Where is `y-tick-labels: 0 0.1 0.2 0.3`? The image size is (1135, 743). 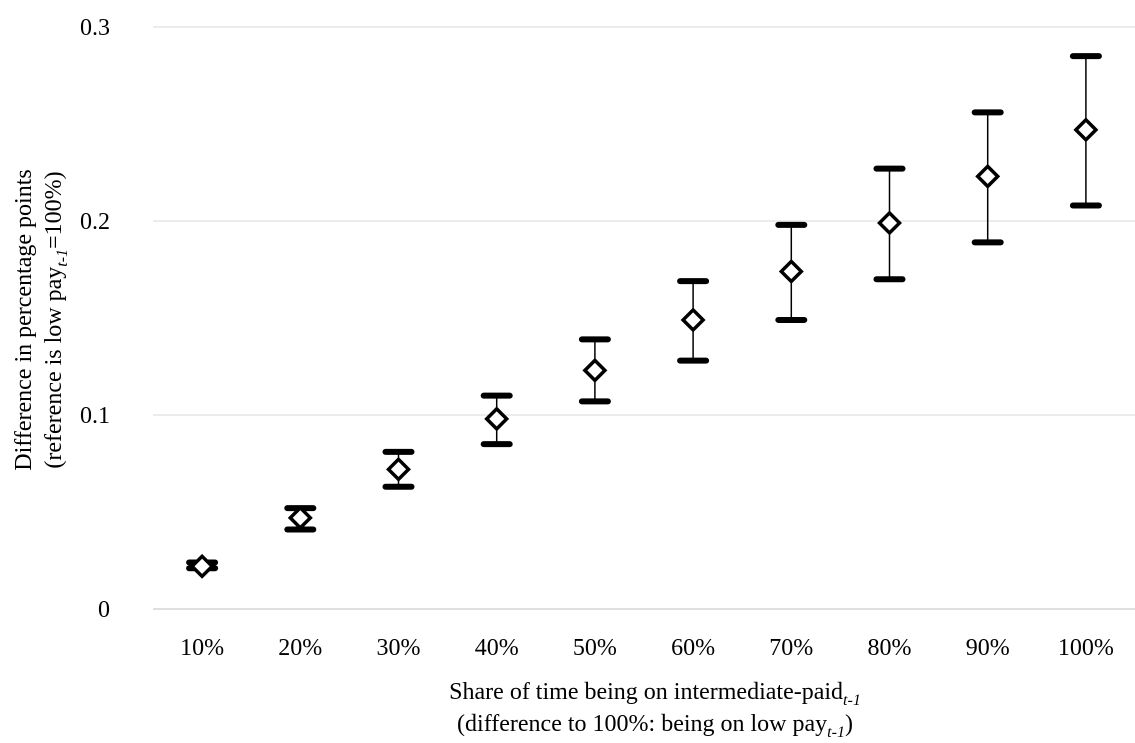 y-tick-labels: 0 0.1 0.2 0.3 is located at coordinates (95, 319).